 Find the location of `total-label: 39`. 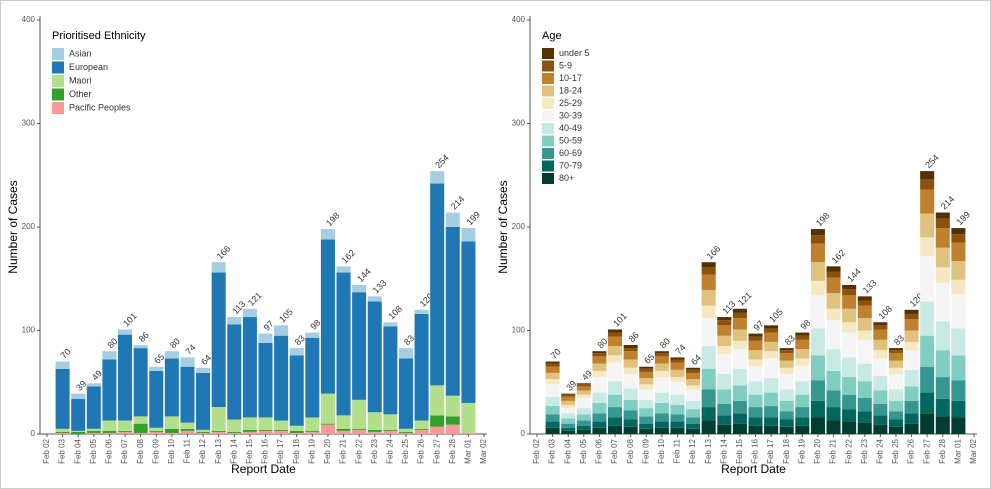

total-label: 39 is located at coordinates (81, 386).